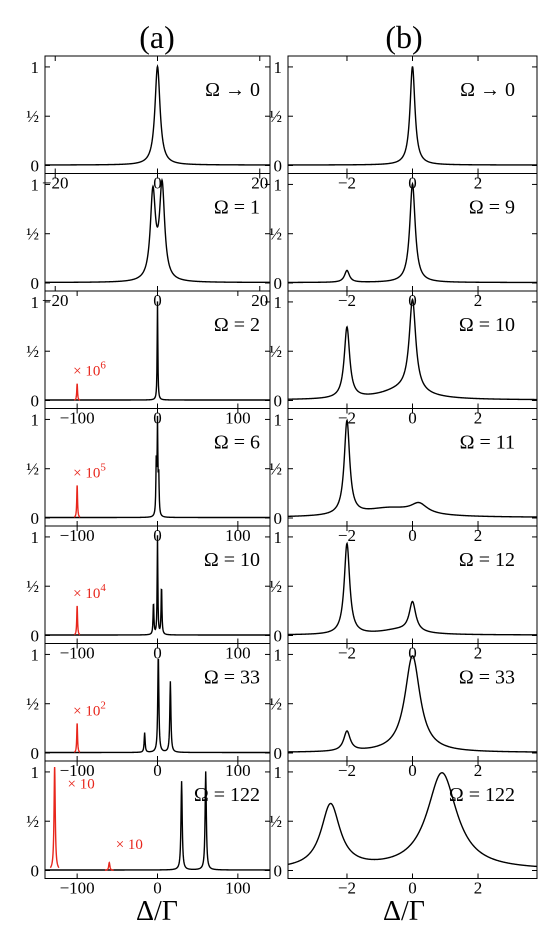  I want to click on panel-a-2: 1½0−20 0 20Ω = 1, so click(148, 241).